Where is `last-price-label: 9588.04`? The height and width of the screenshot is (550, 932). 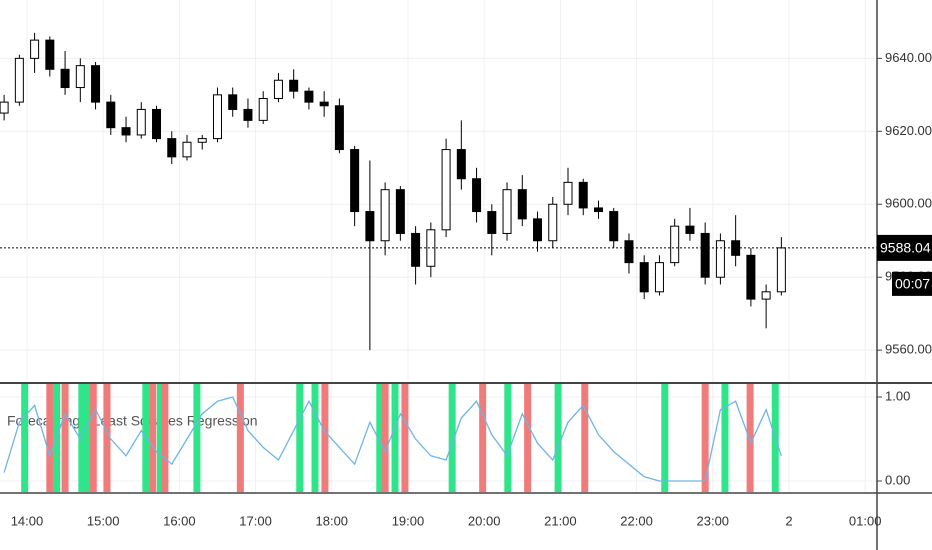 last-price-label: 9588.04 is located at coordinates (905, 248).